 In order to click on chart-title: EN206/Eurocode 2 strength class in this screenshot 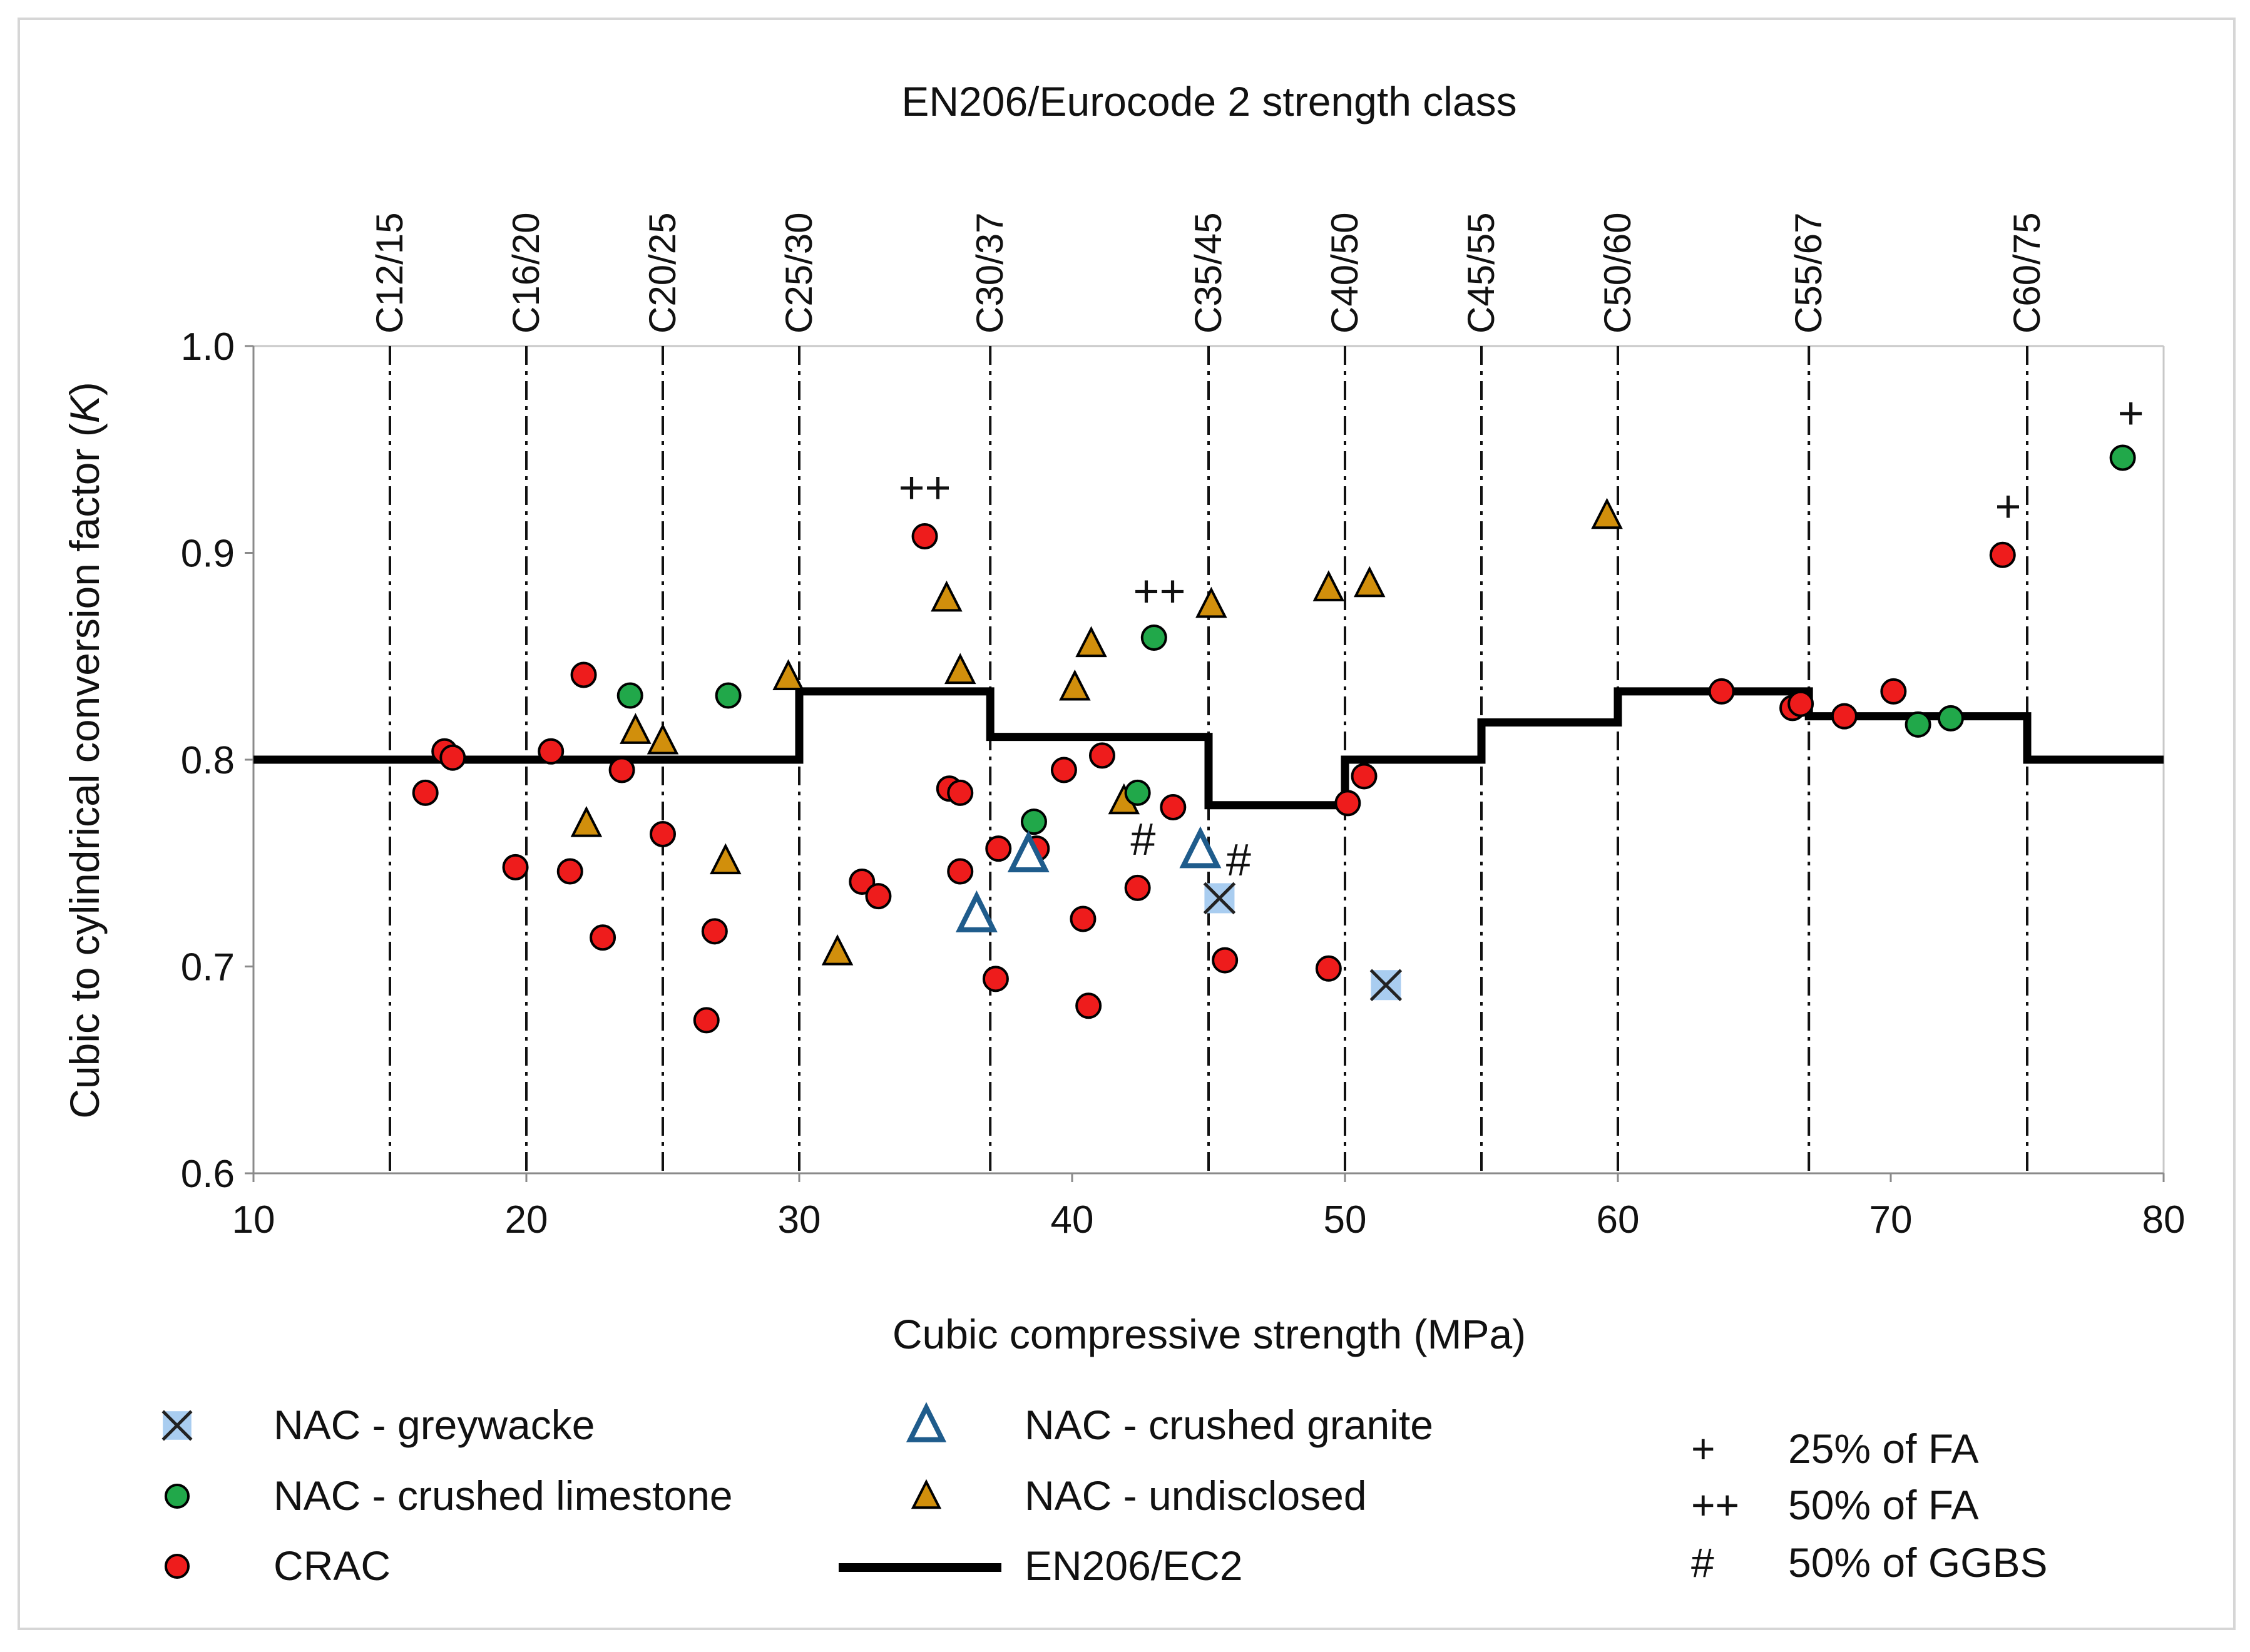, I will do `click(1208, 101)`.